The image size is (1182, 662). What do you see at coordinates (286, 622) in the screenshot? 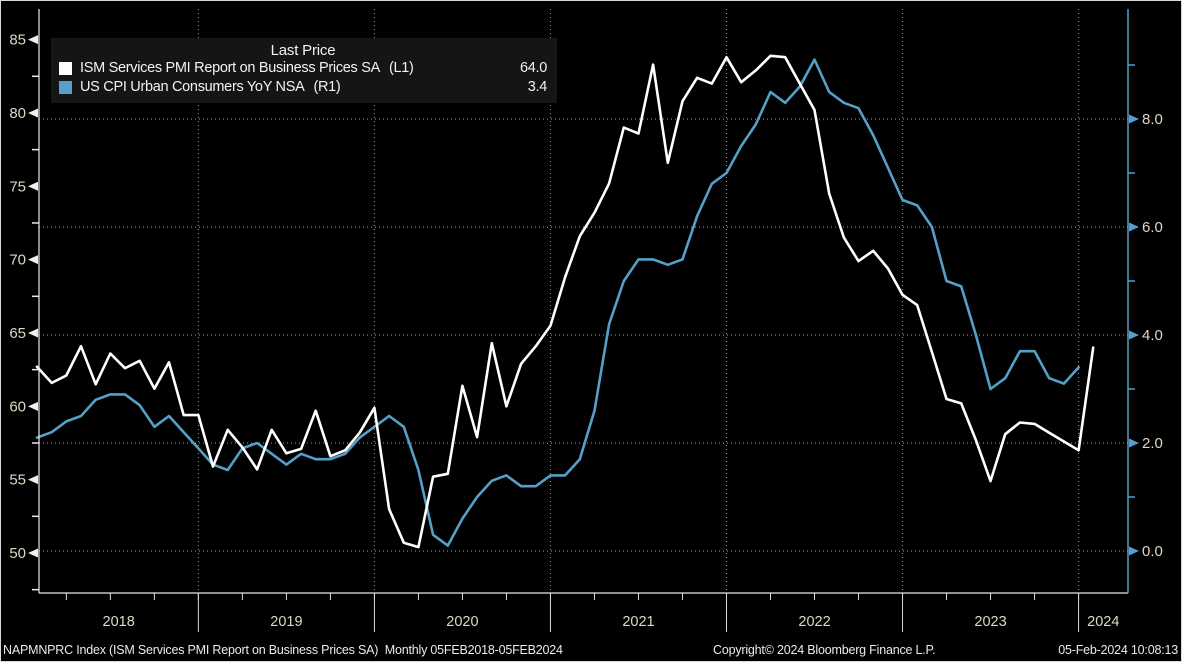
I see `x-axis-year-label: 2019` at bounding box center [286, 622].